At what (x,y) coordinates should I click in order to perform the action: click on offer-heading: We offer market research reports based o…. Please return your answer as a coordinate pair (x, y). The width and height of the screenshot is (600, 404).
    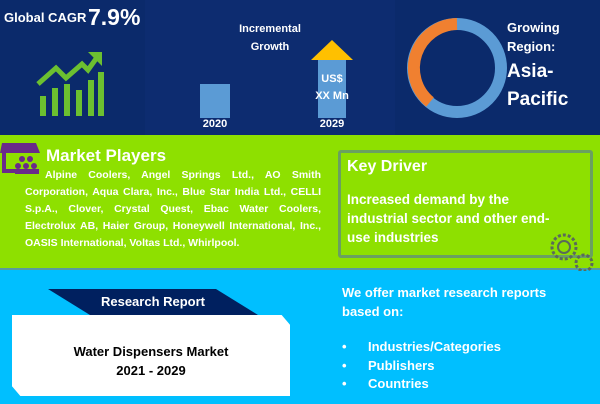
    Looking at the image, I should click on (444, 302).